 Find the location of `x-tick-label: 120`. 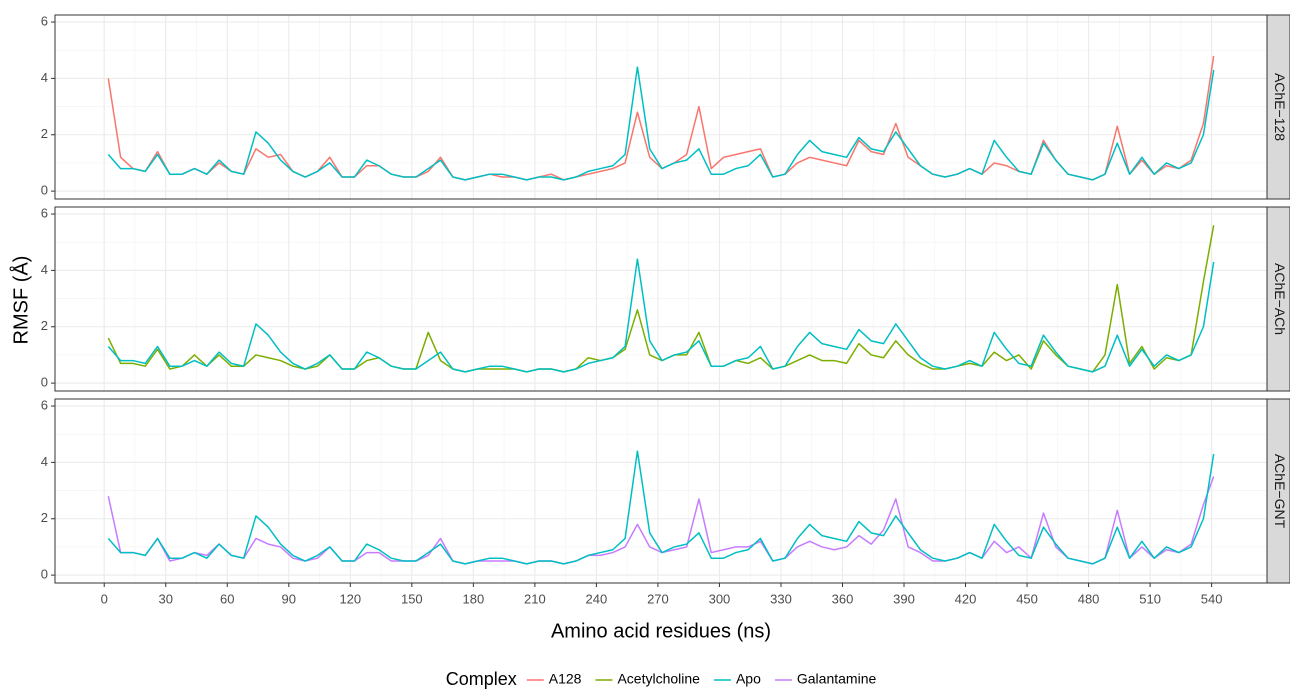

x-tick-label: 120 is located at coordinates (350, 598).